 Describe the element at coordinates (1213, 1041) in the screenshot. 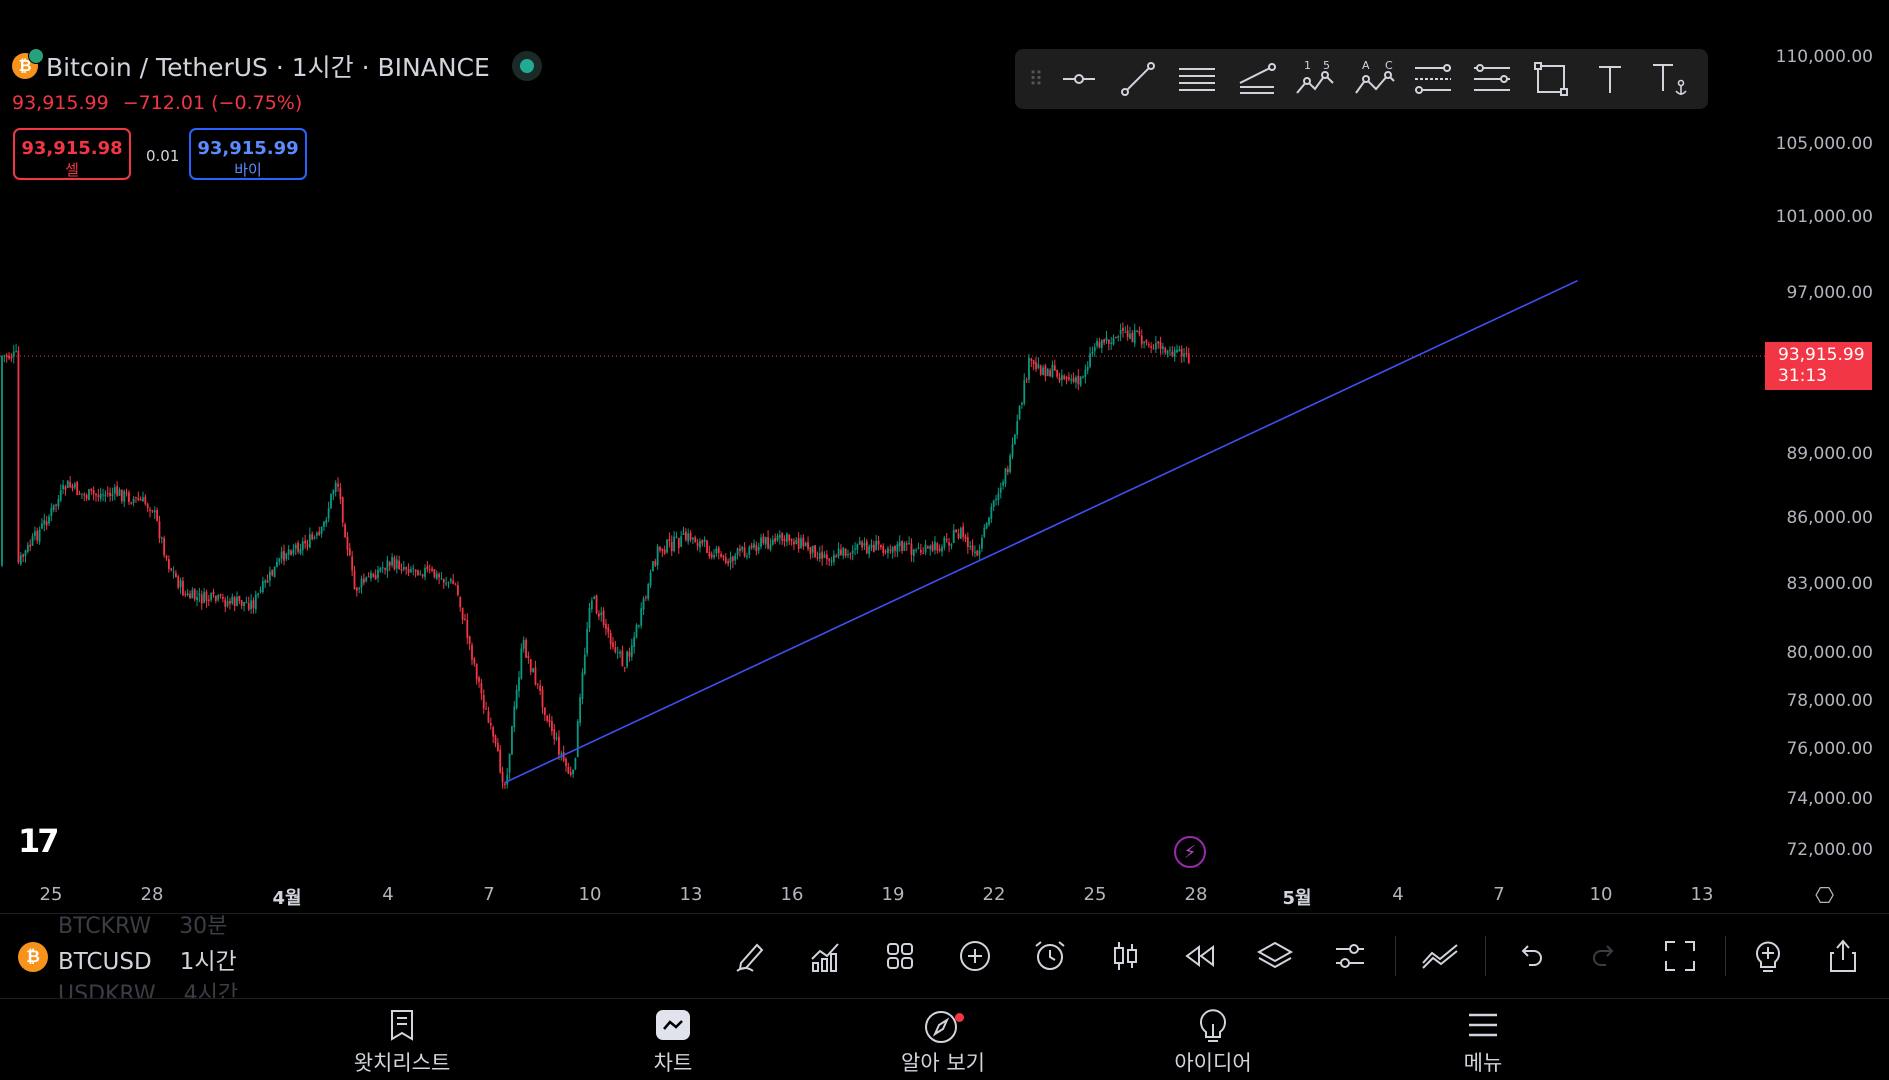

I see `tab-ideas: 아이디어` at that location.